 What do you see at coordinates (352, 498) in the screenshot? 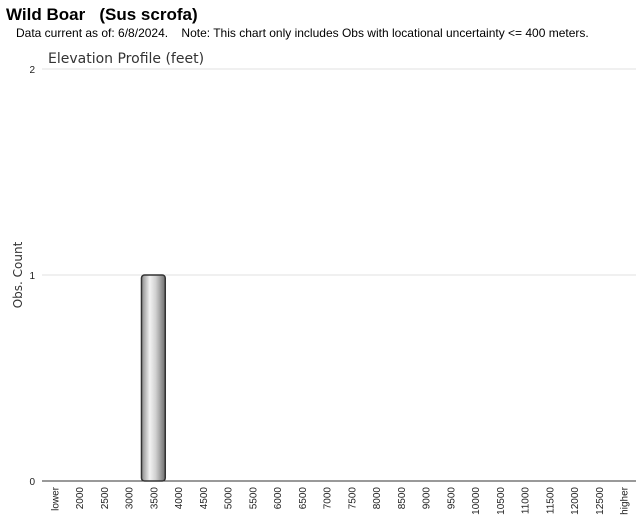
I see `x-tick-label: 7500` at bounding box center [352, 498].